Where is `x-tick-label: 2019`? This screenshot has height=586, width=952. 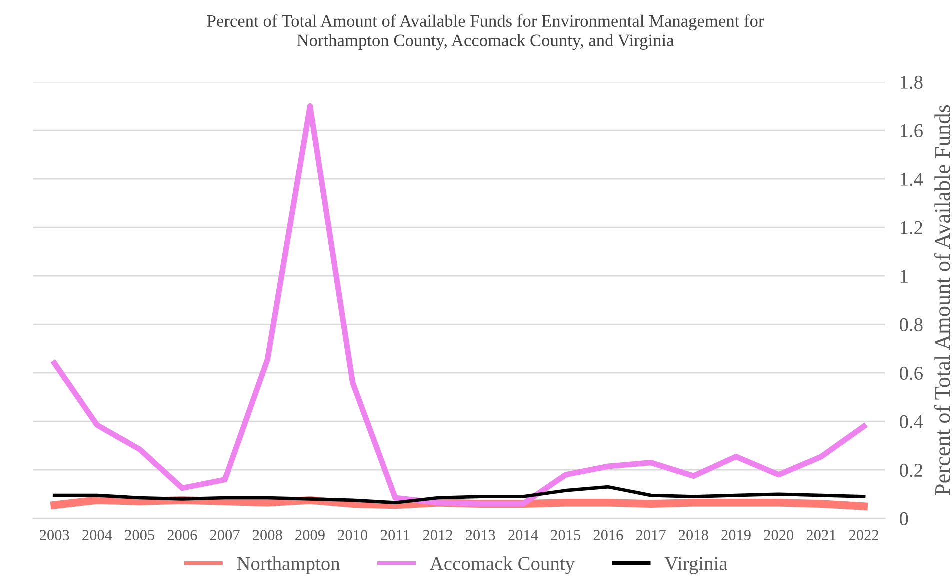 x-tick-label: 2019 is located at coordinates (736, 535).